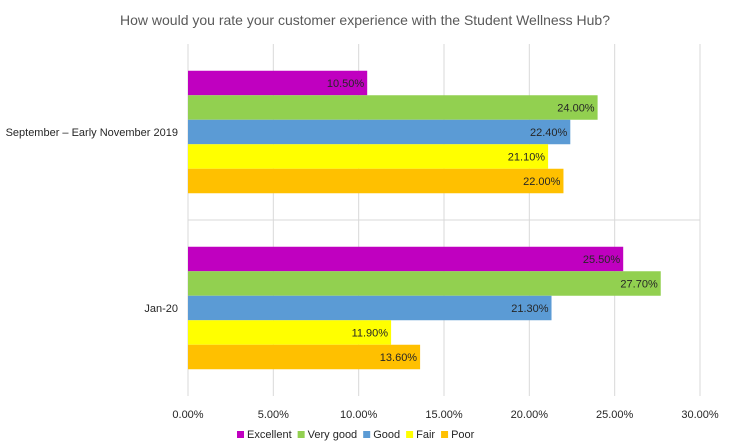 The image size is (730, 448). What do you see at coordinates (639, 285) in the screenshot?
I see `data-label: 27.70%` at bounding box center [639, 285].